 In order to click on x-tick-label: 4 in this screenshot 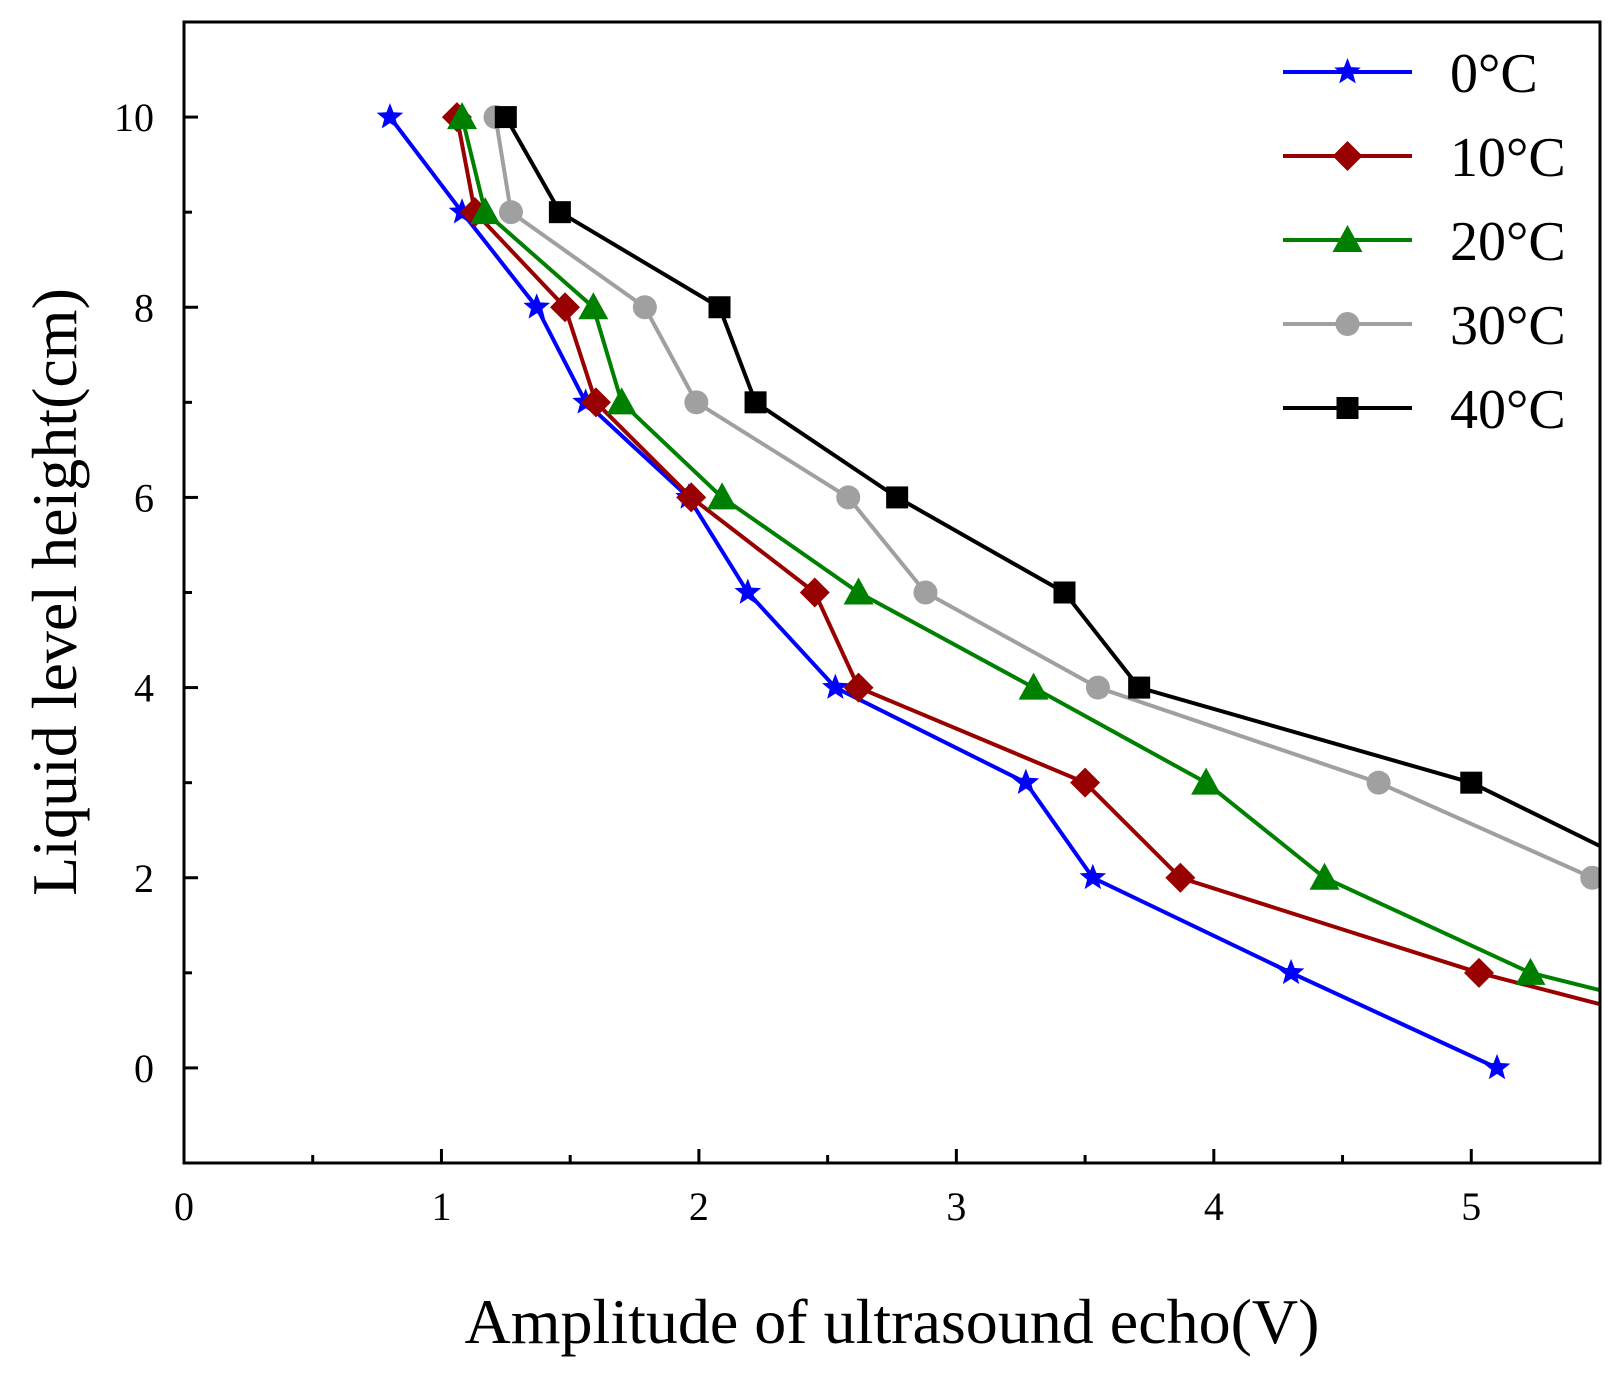, I will do `click(1214, 1206)`.